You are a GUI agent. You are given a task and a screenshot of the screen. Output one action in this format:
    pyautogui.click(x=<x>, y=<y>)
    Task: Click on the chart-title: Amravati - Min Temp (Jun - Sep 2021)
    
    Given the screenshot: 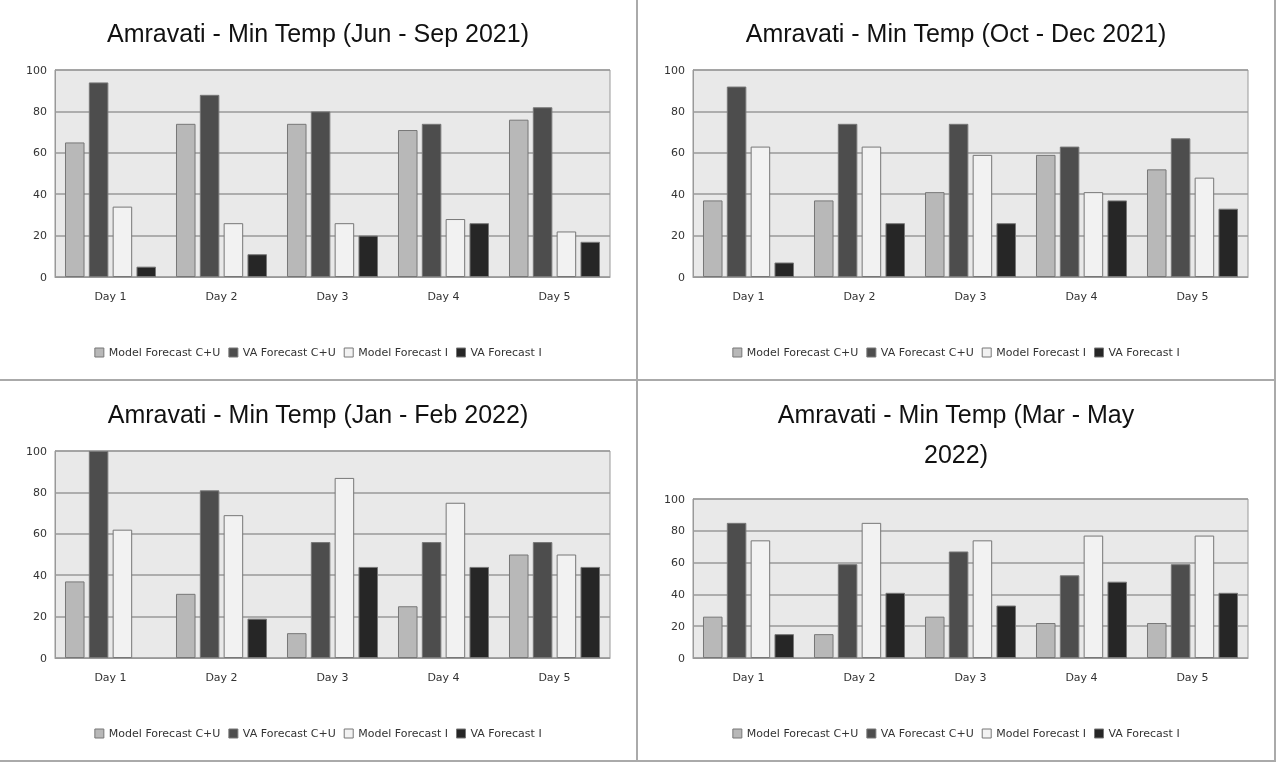 What is the action you would take?
    pyautogui.click(x=318, y=33)
    